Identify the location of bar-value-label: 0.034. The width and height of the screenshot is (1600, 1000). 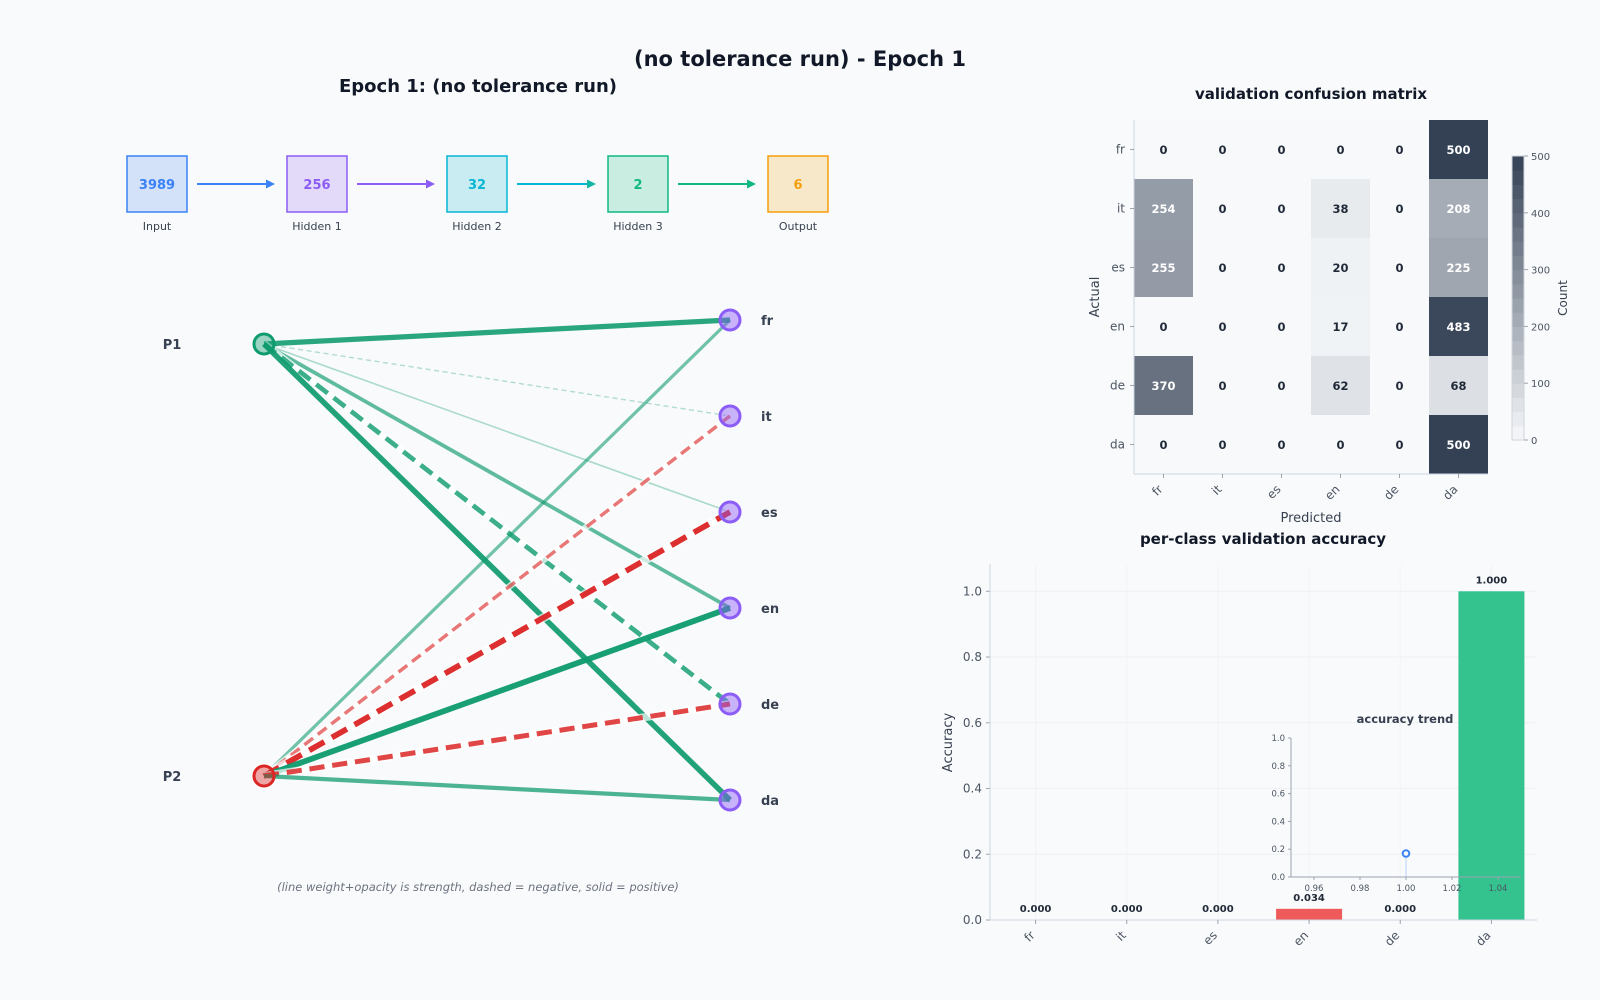
(1309, 898).